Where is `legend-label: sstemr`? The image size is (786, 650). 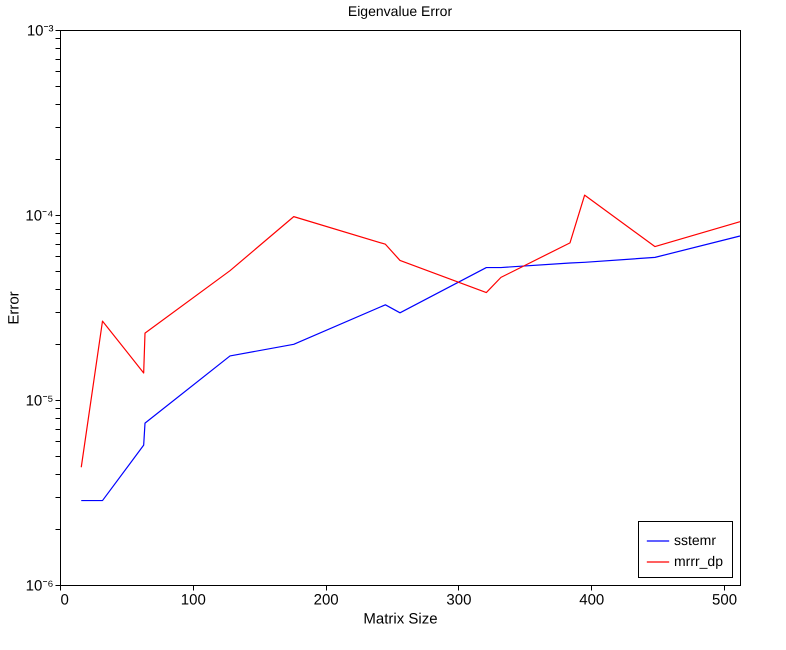
legend-label: sstemr is located at coordinates (695, 540).